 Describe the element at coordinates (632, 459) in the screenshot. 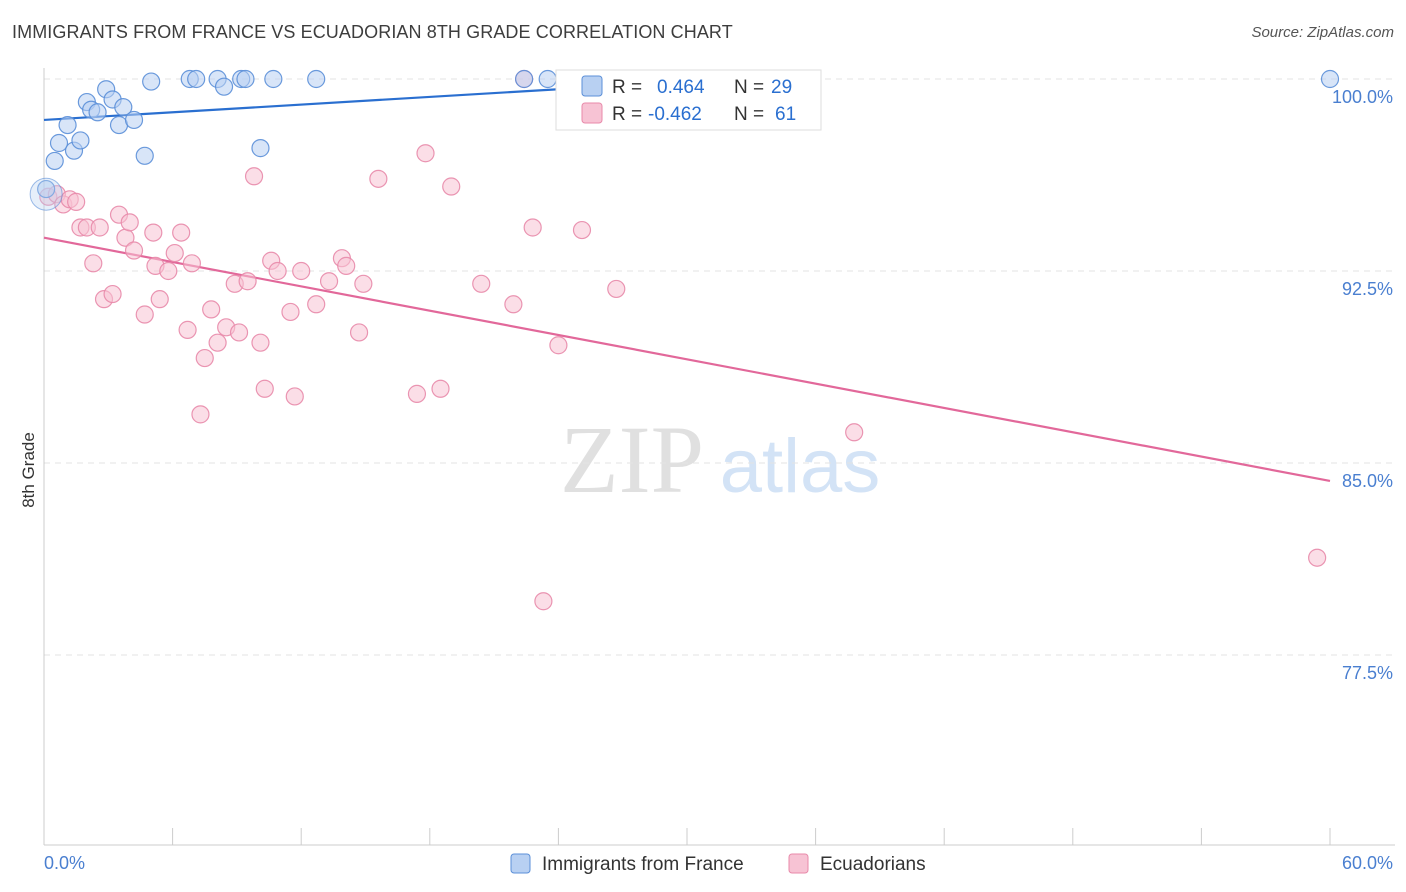

I see `watermark-zip: ZIP` at that location.